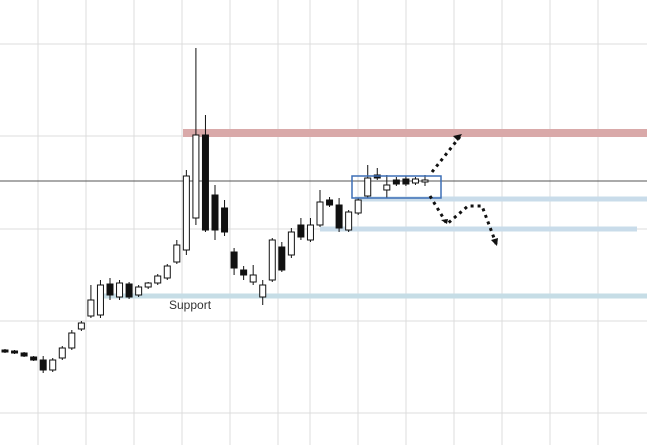 Image resolution: width=647 pixels, height=445 pixels. Describe the element at coordinates (190, 305) in the screenshot. I see `support-label: Support` at that location.